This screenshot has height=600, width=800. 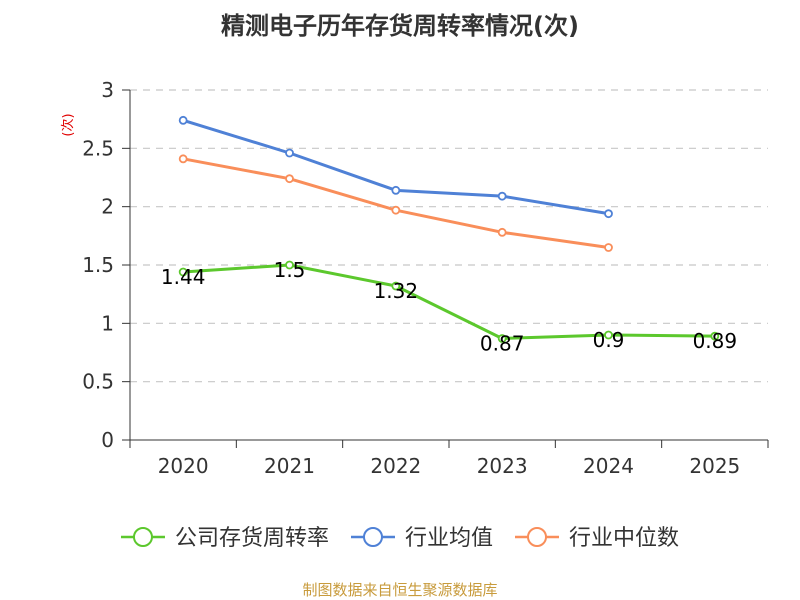 What do you see at coordinates (400, 26) in the screenshot?
I see `chart-title: 精测电子历年存货周转率情况(次)` at bounding box center [400, 26].